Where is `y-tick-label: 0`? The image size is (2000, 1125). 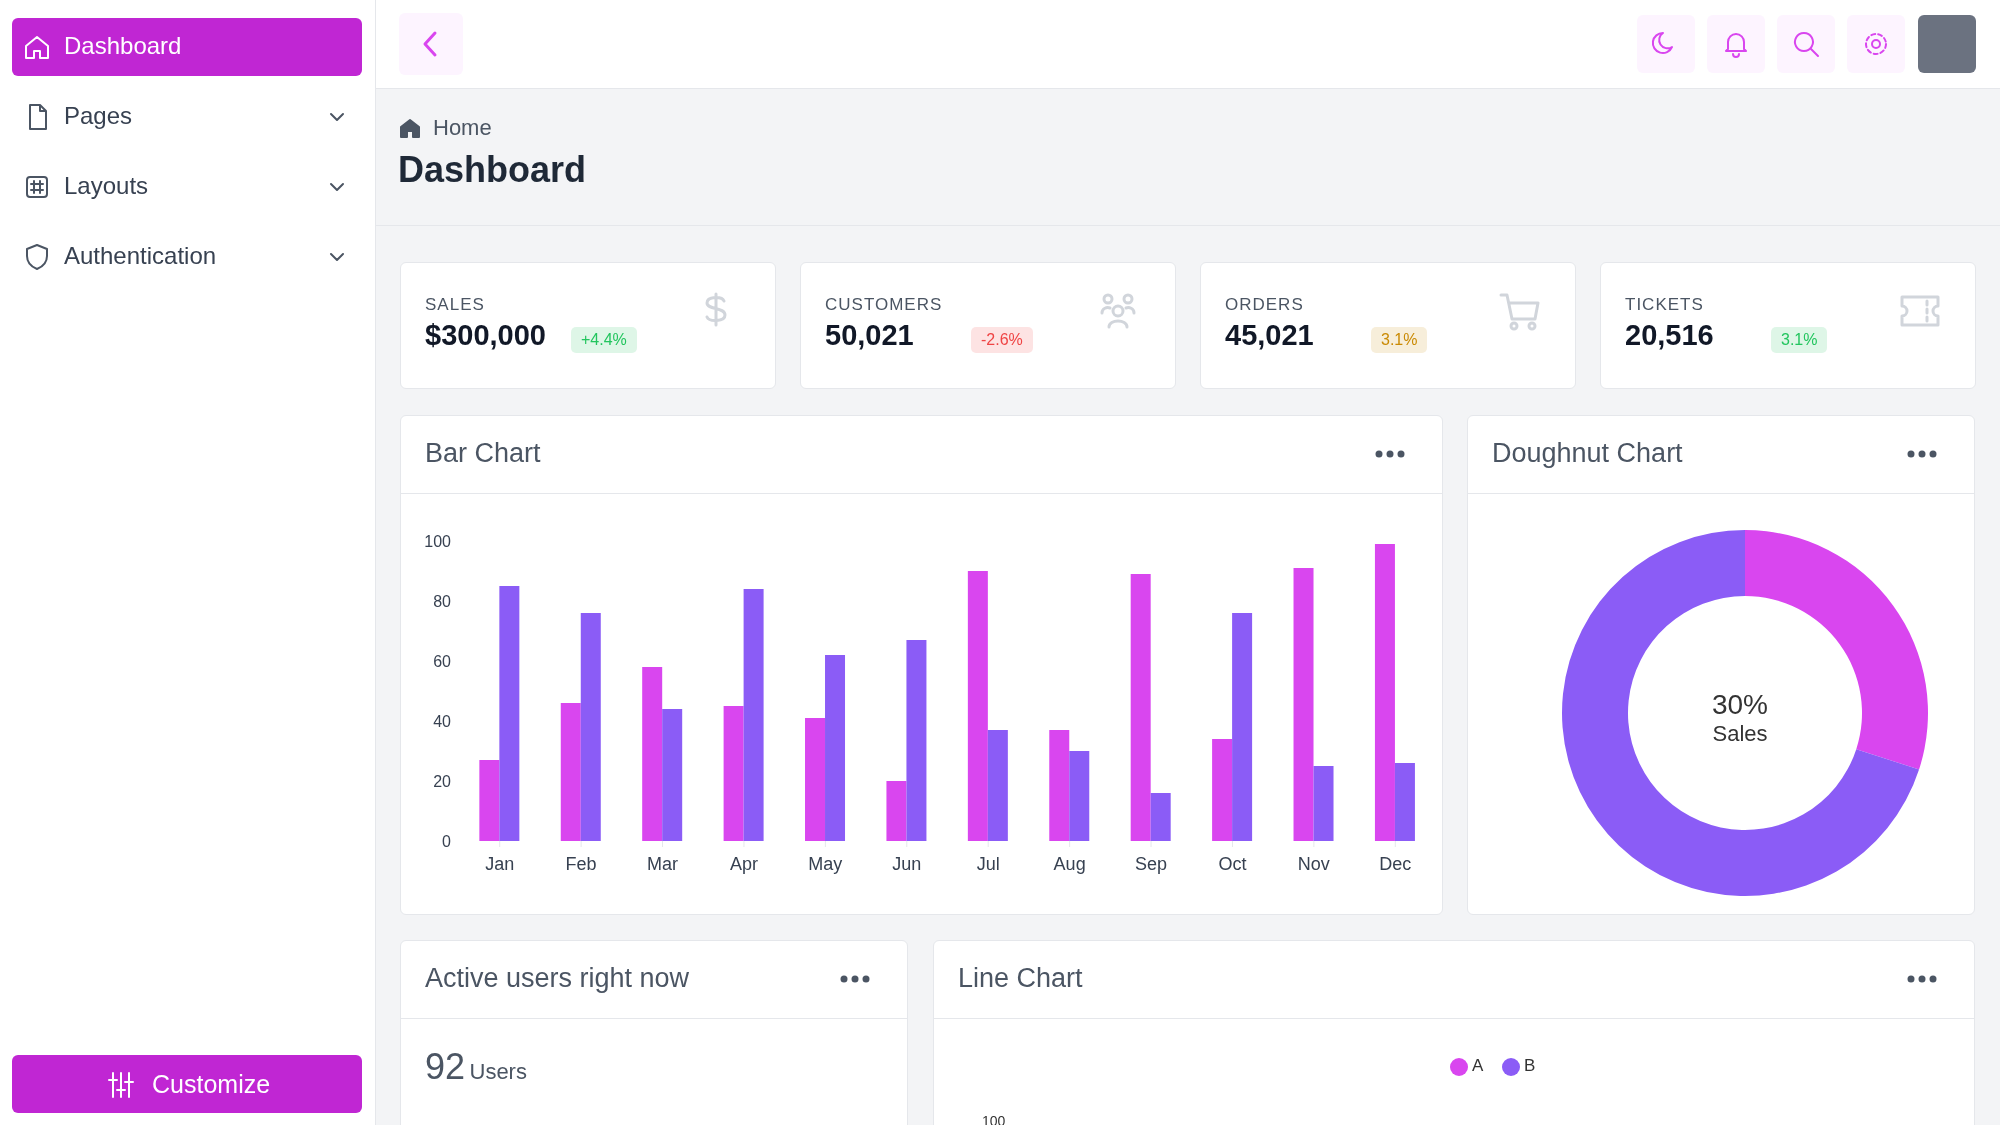
y-tick-label: 0 is located at coordinates (447, 841).